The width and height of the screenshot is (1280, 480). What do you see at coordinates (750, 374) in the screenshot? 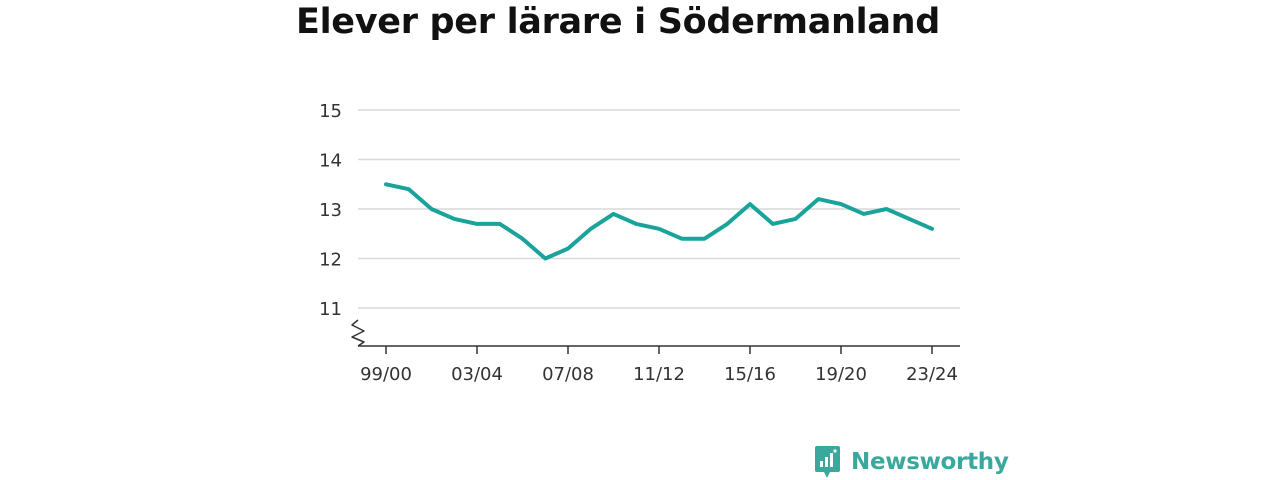
I see `x-tick-label-15-16: 15/16` at bounding box center [750, 374].